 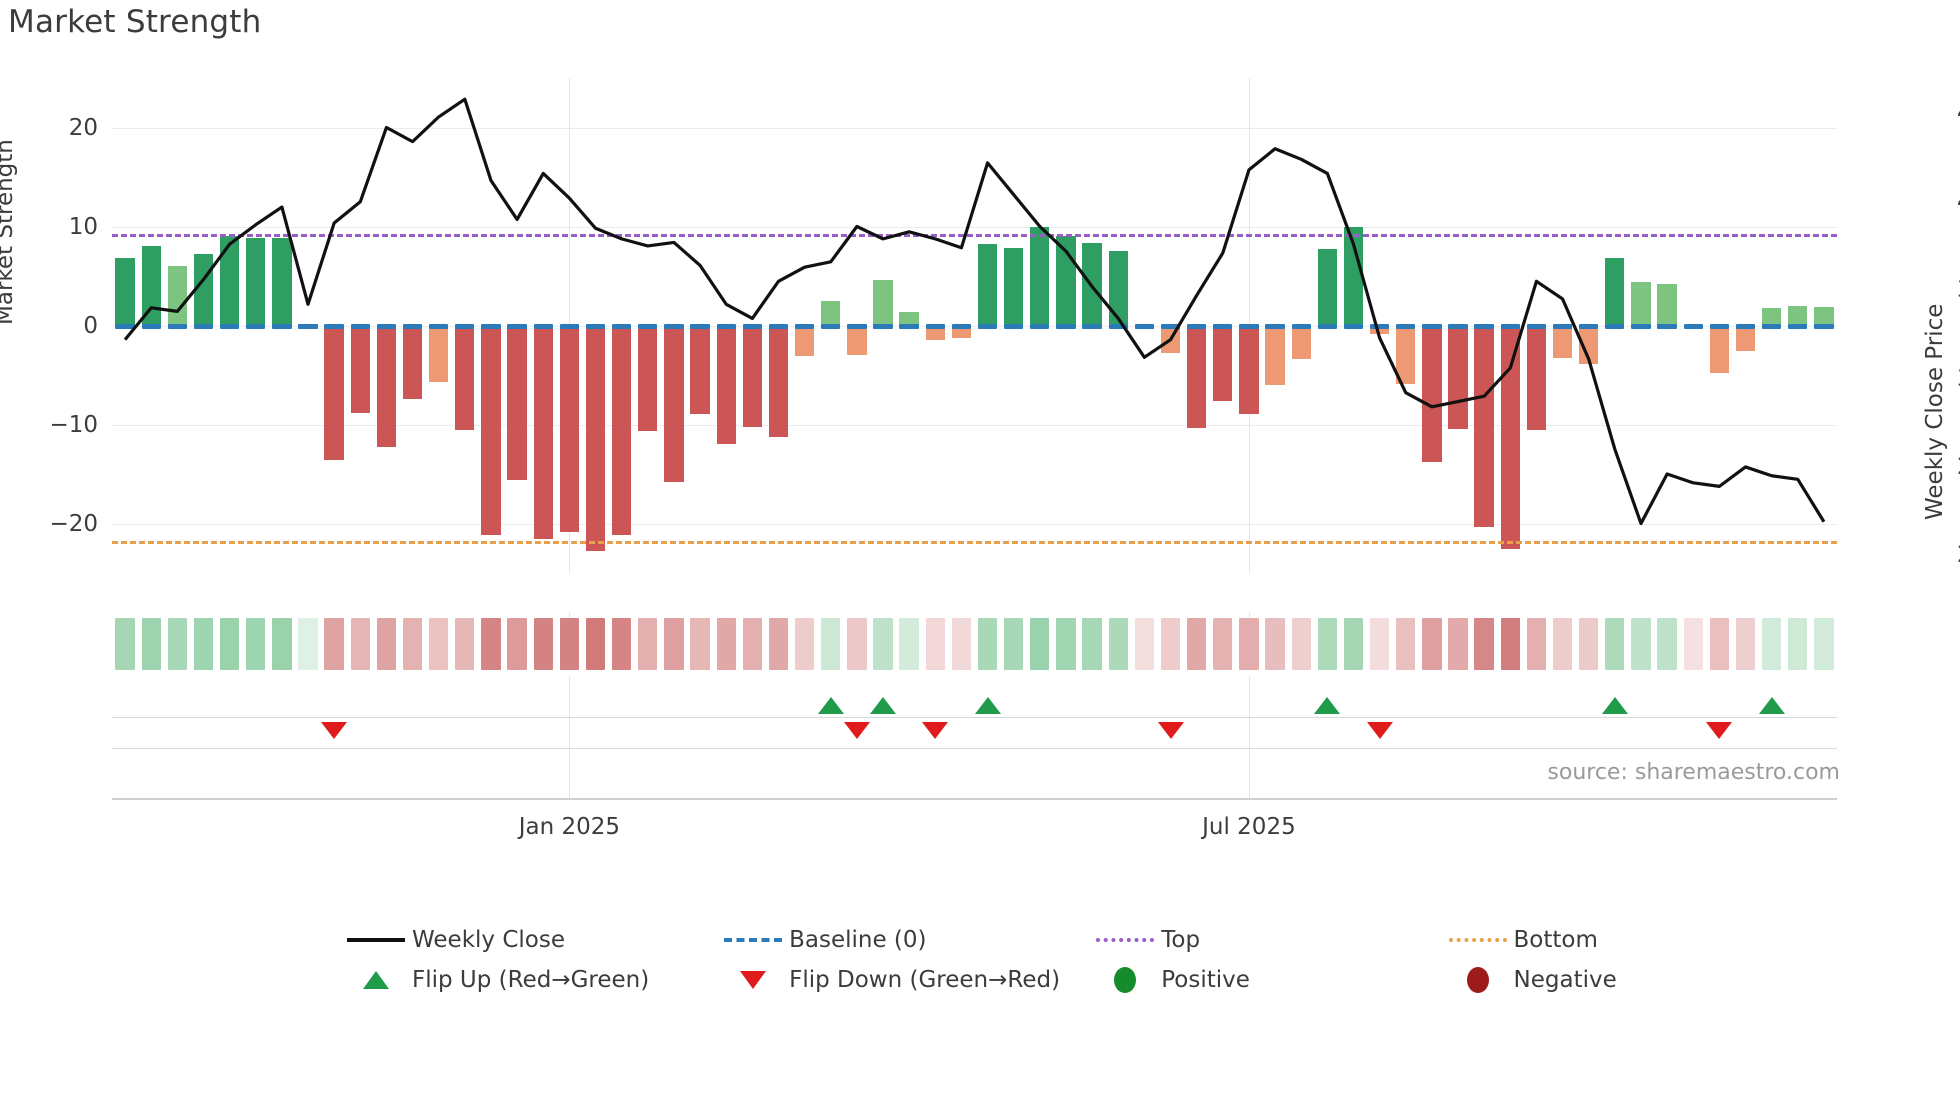 What do you see at coordinates (1249, 827) in the screenshot?
I see `x-axis-tick: Jul 2025` at bounding box center [1249, 827].